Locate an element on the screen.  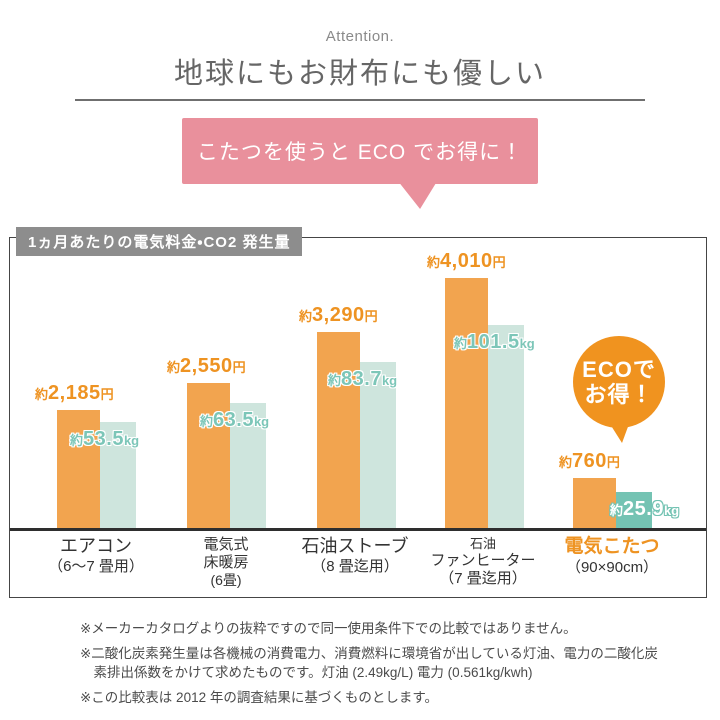
category-line: 電気式 is located at coordinates (226, 544).